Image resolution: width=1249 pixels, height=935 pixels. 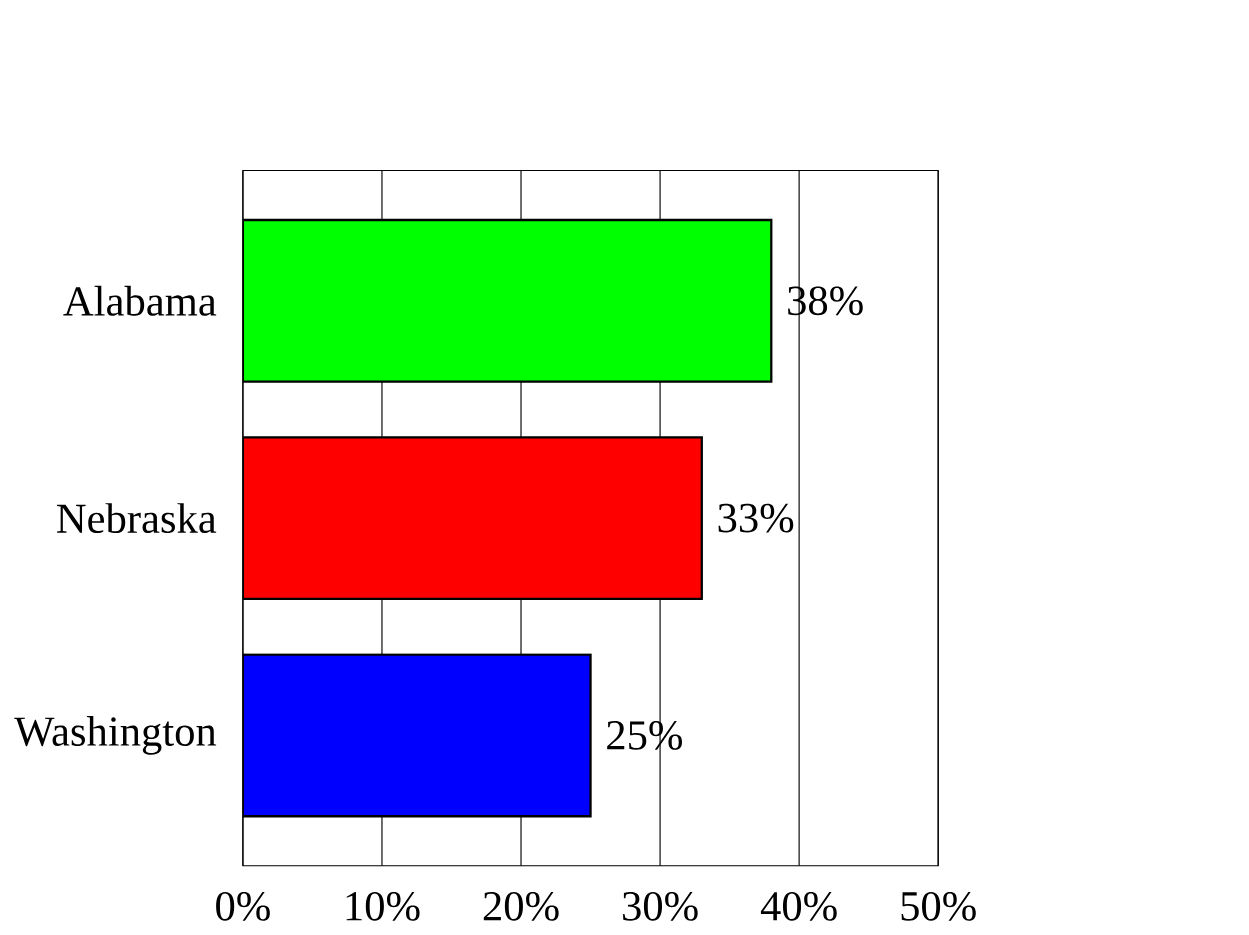 What do you see at coordinates (140, 300) in the screenshot?
I see `y-tick-label: Alabama` at bounding box center [140, 300].